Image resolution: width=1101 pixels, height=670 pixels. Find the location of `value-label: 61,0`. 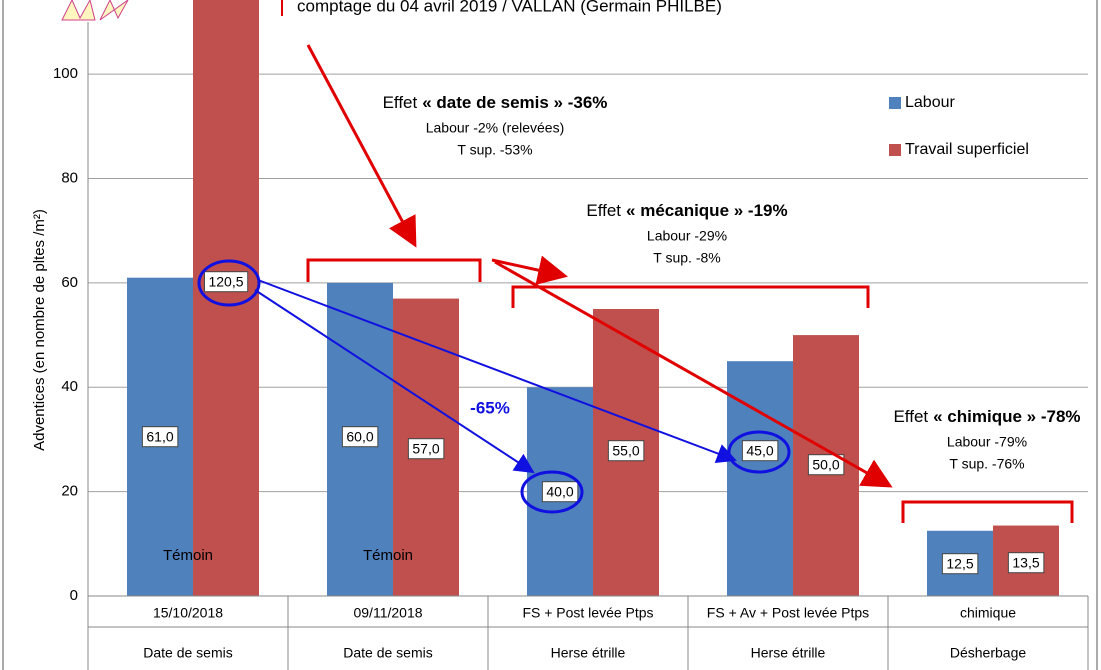

value-label: 61,0 is located at coordinates (159, 437).